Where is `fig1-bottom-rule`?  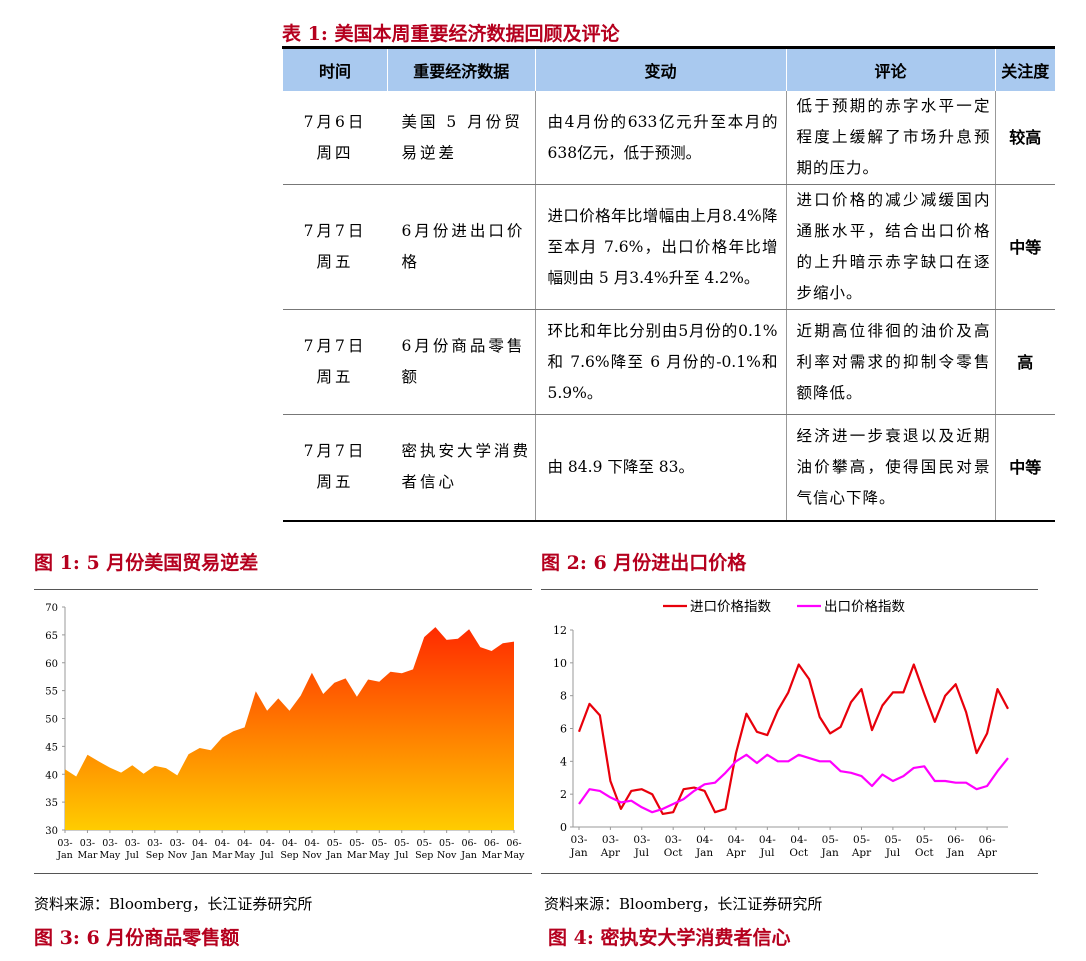
fig1-bottom-rule is located at coordinates (283, 873).